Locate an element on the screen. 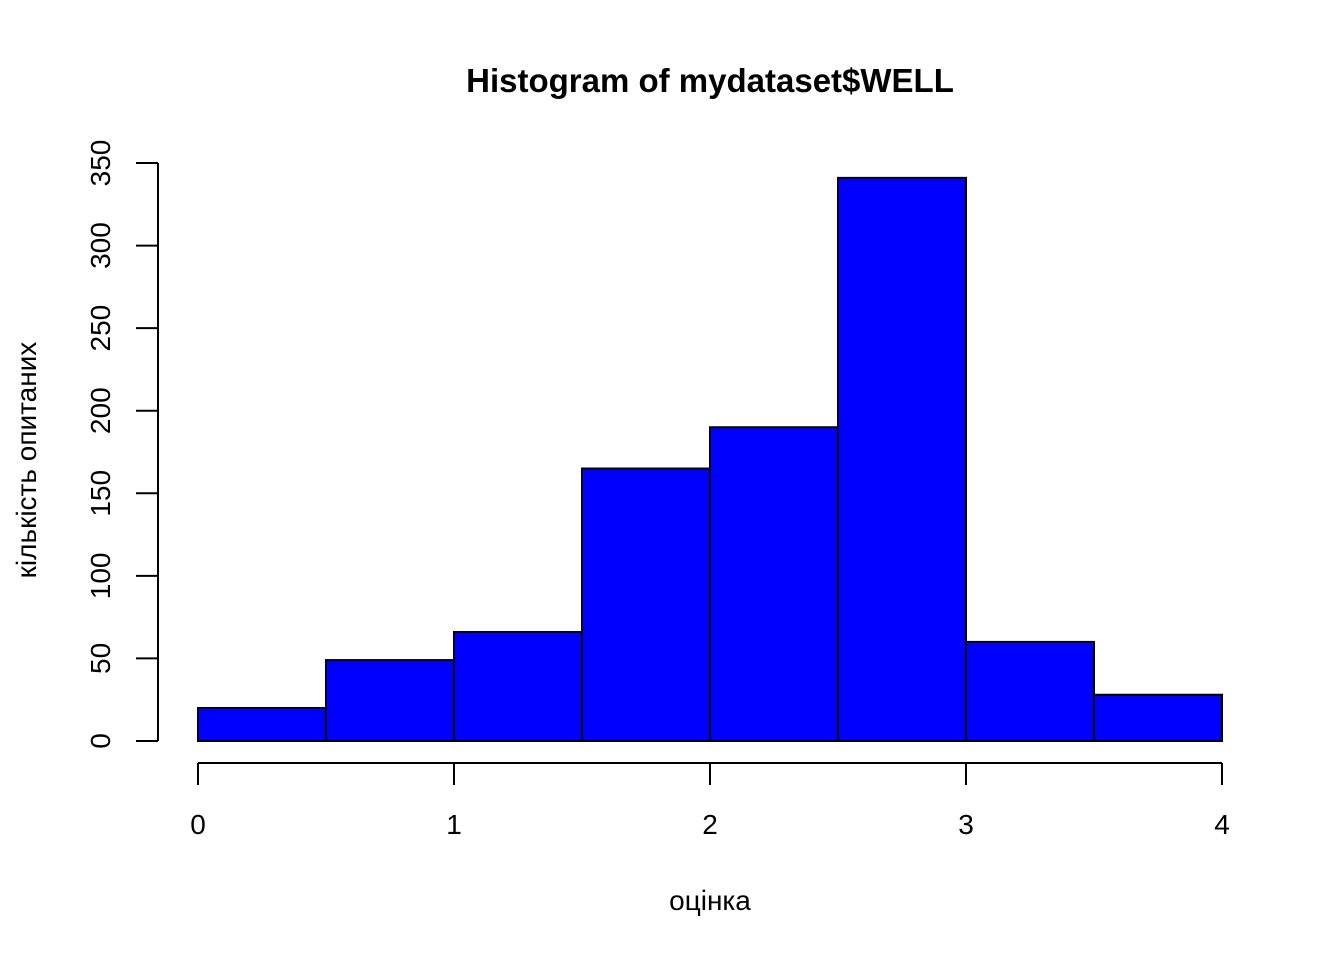 The image size is (1344, 965). y-tick-label: 250 is located at coordinates (100, 328).